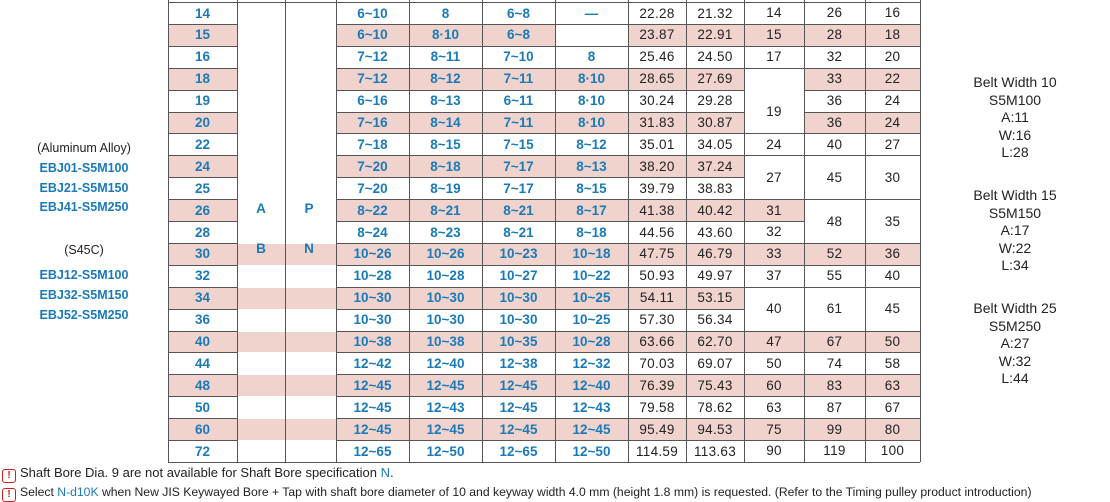 The image size is (1110, 502). I want to click on bore-range: 6~8, so click(518, 35).